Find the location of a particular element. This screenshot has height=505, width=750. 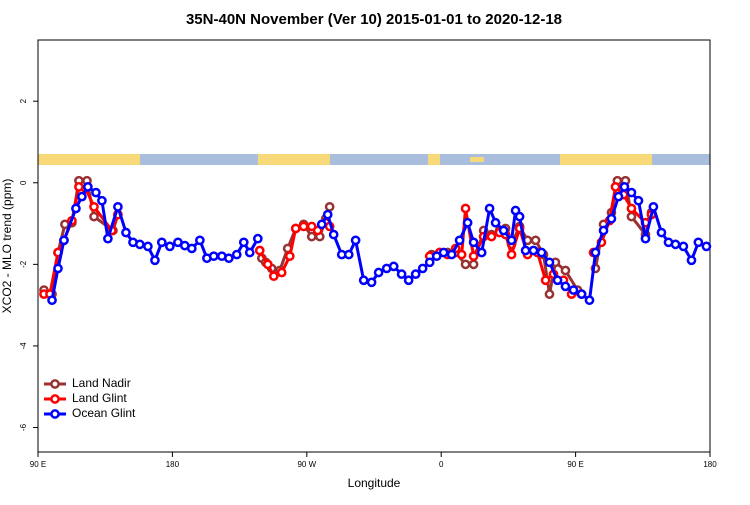

land-ocean-strip is located at coordinates (374, 159).